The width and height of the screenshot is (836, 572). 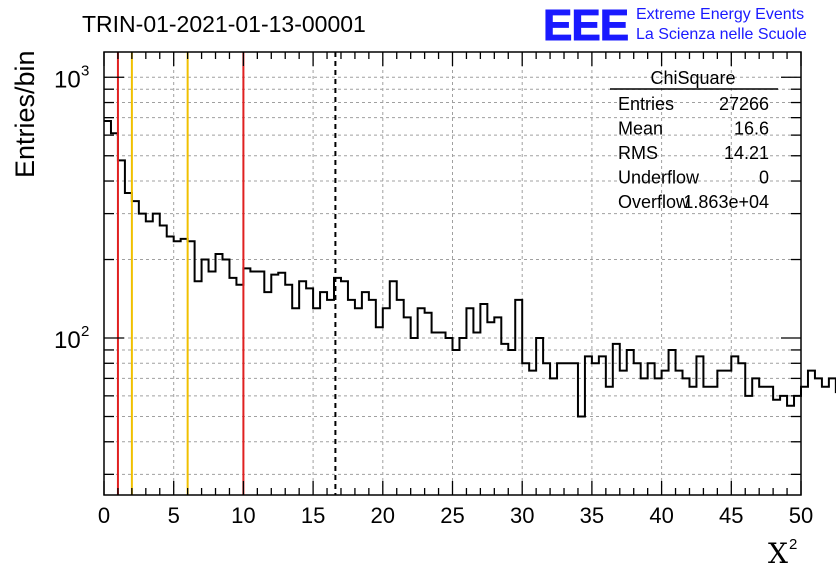 What do you see at coordinates (224, 24) in the screenshot?
I see `chart-title: TRIN-01-2021-01-13-00001` at bounding box center [224, 24].